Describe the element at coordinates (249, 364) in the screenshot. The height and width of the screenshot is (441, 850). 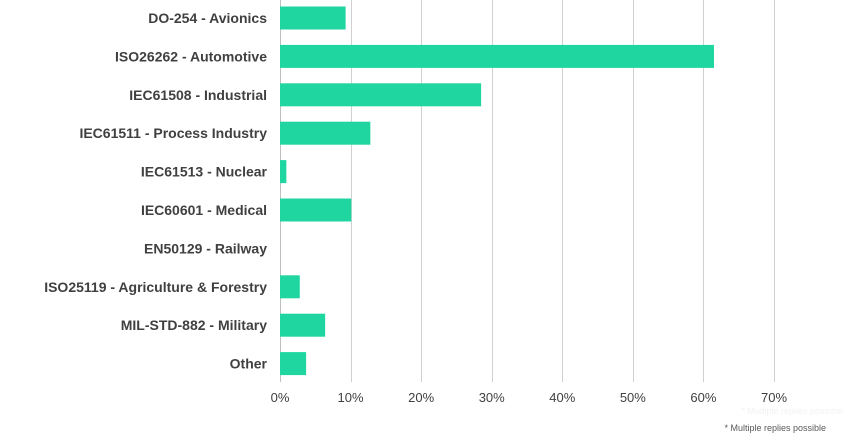
I see `category-label: Other` at that location.